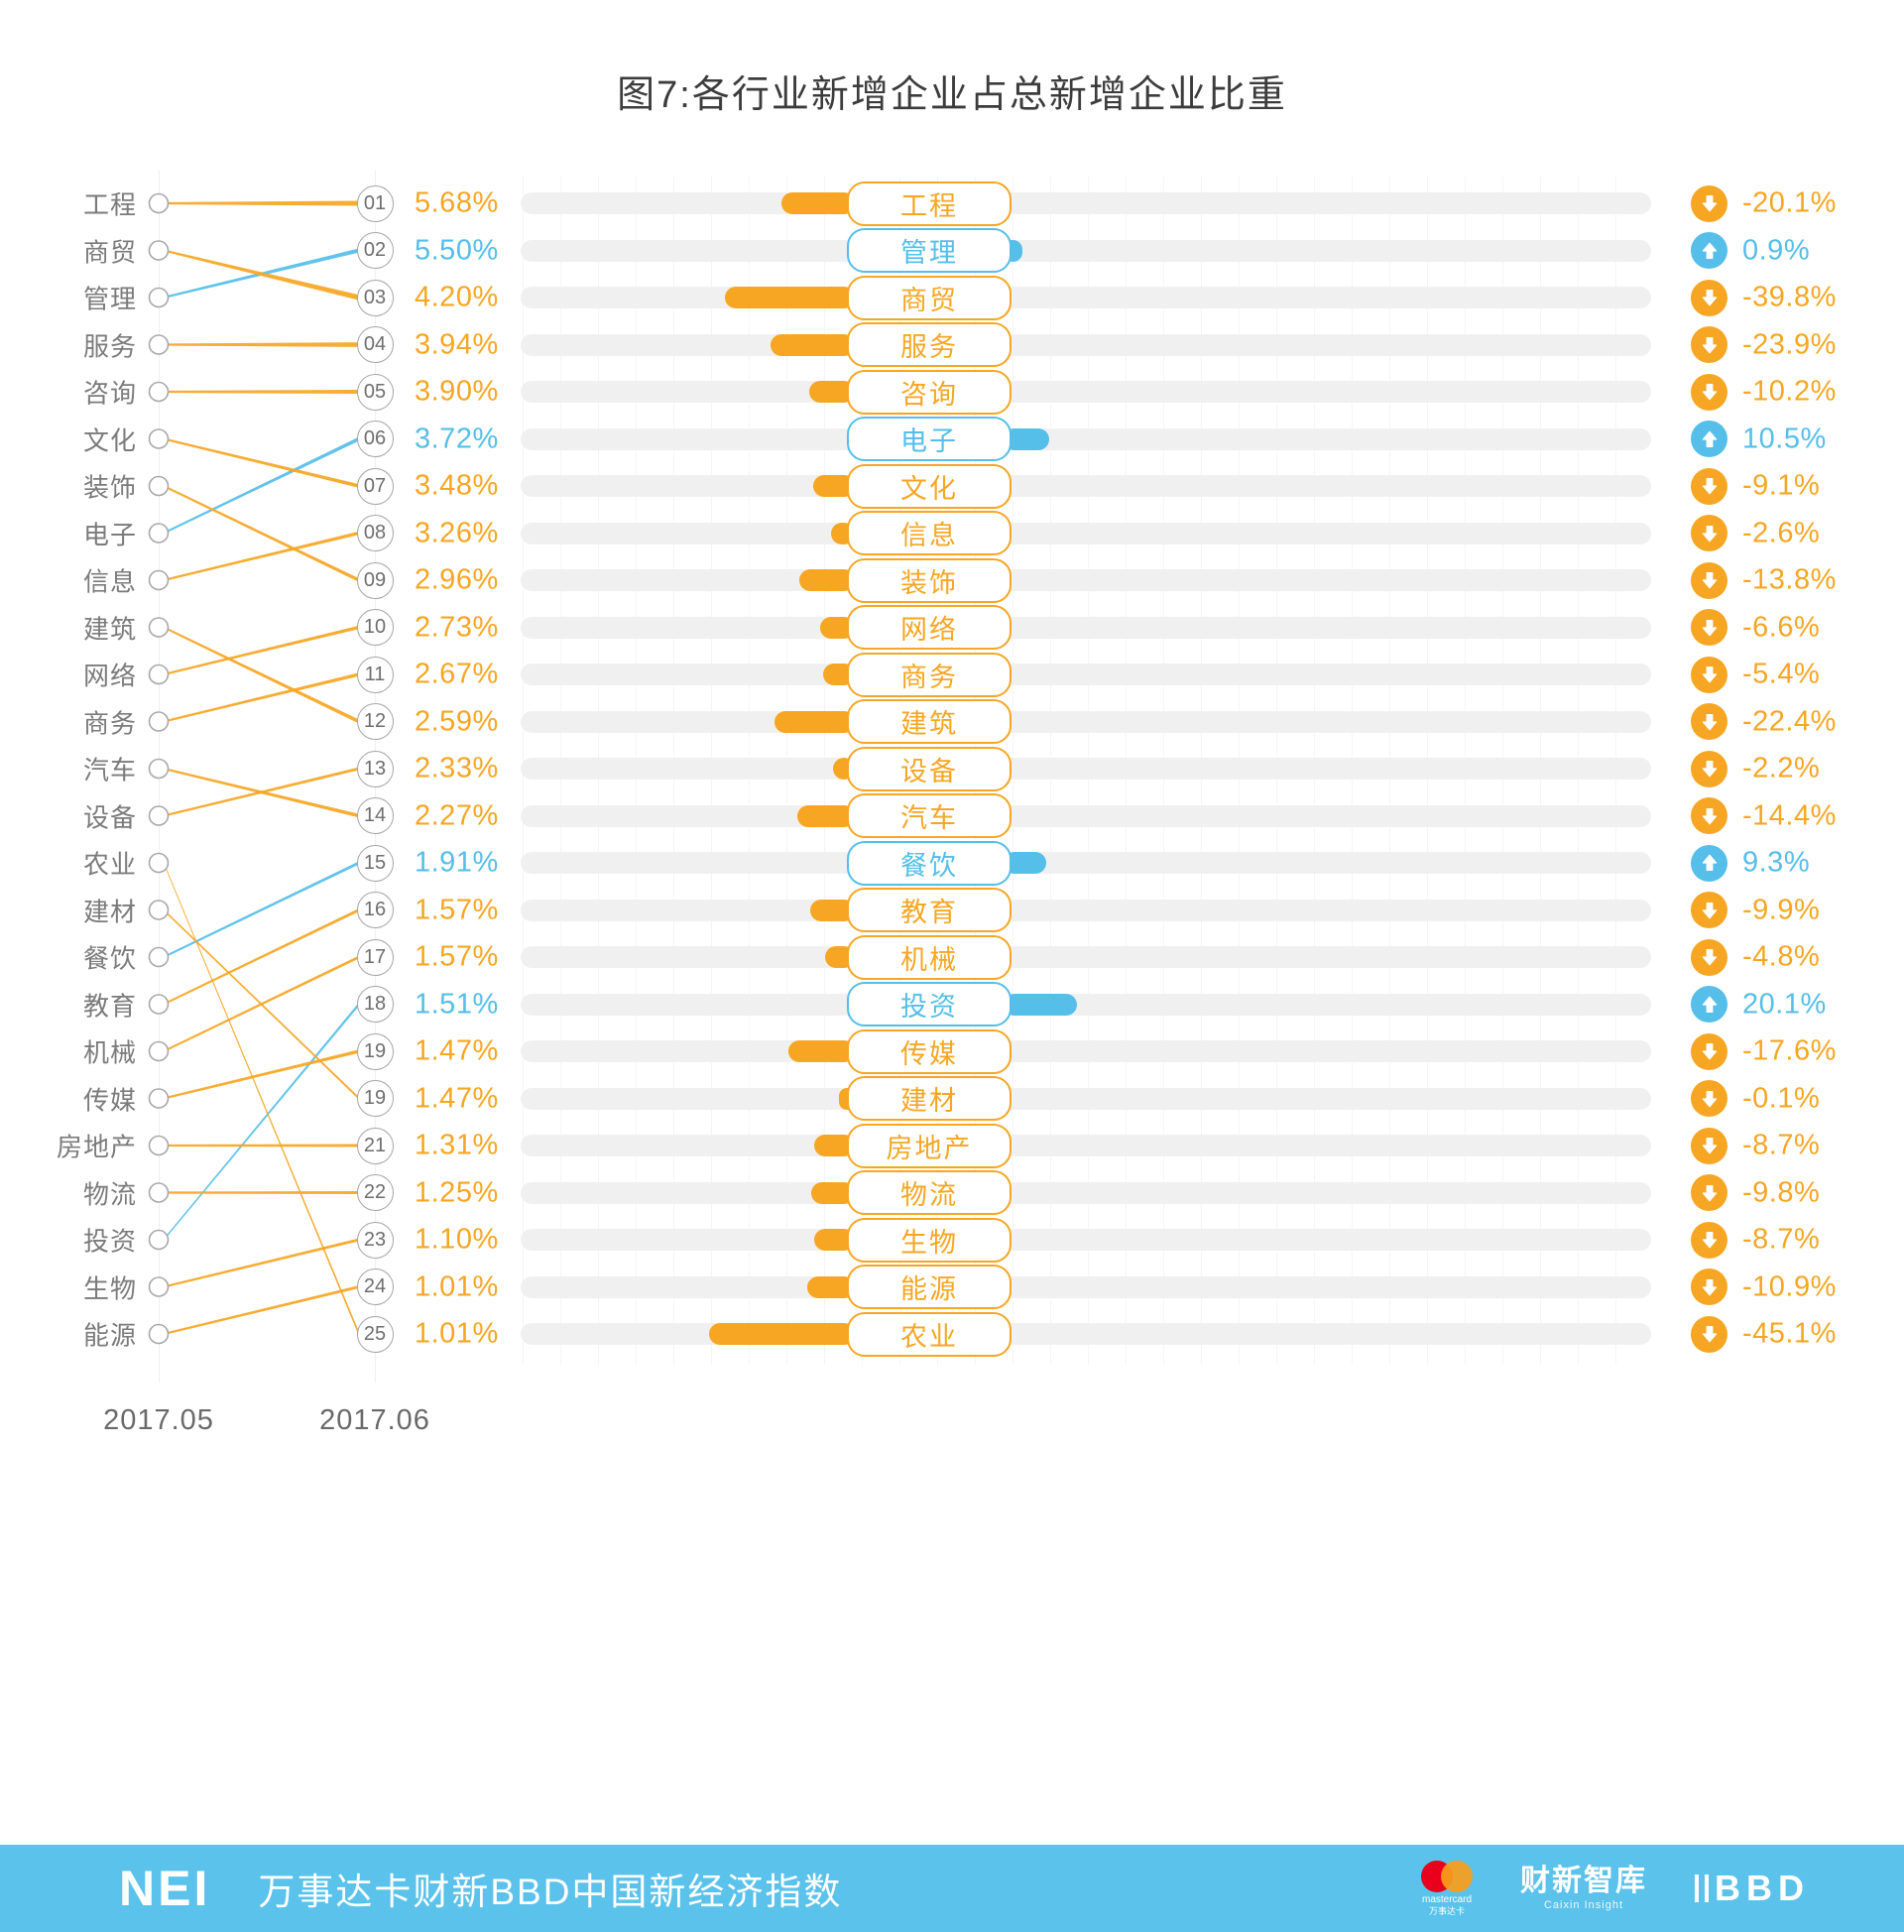 The height and width of the screenshot is (1932, 1904). I want to click on industry-label: 网络, so click(109, 676).